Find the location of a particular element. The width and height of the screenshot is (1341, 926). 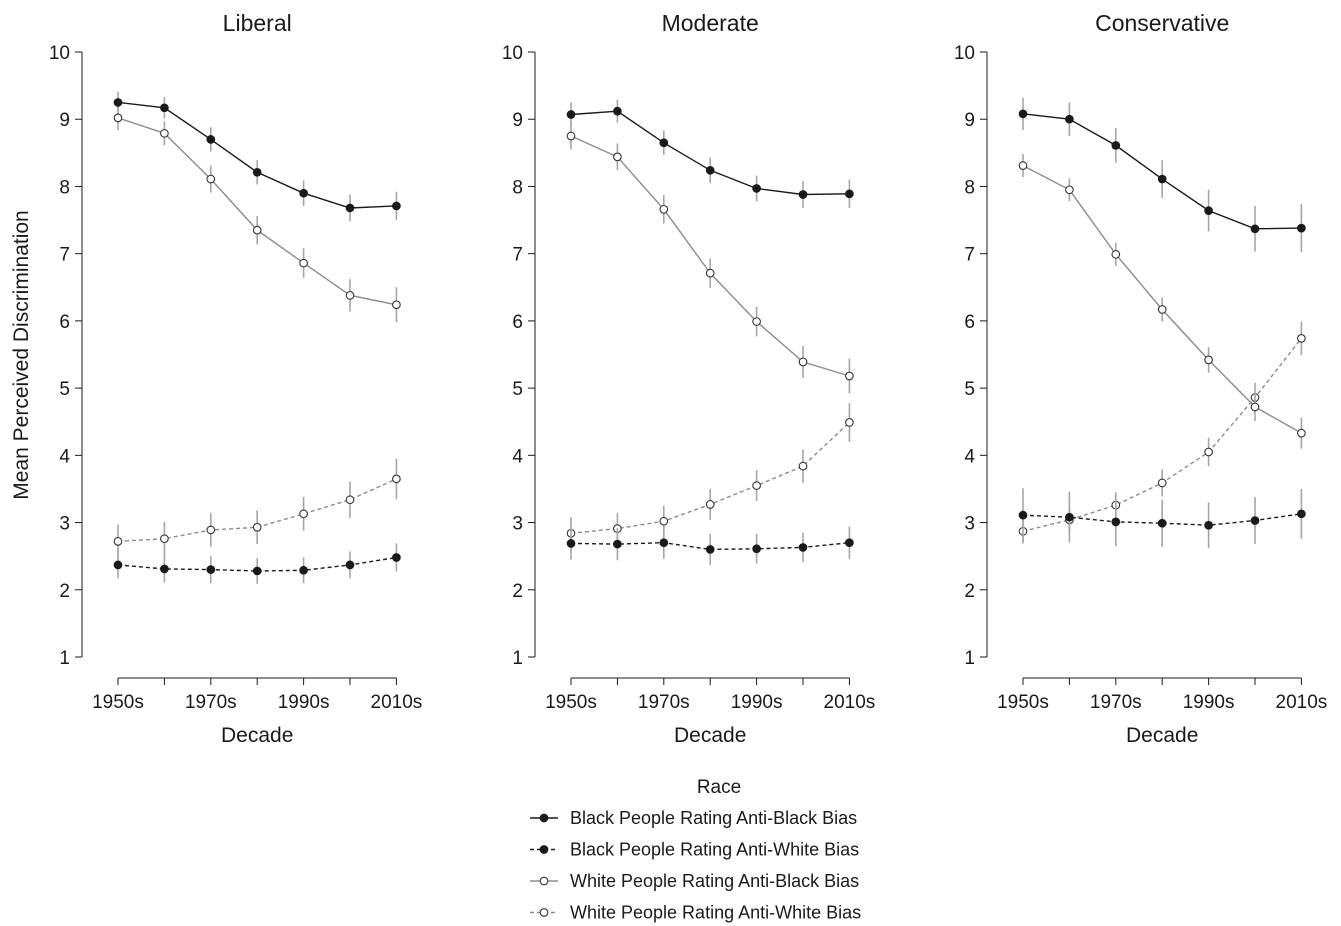

legend-entry: White People Rating Anti-Black Bias is located at coordinates (694, 881).